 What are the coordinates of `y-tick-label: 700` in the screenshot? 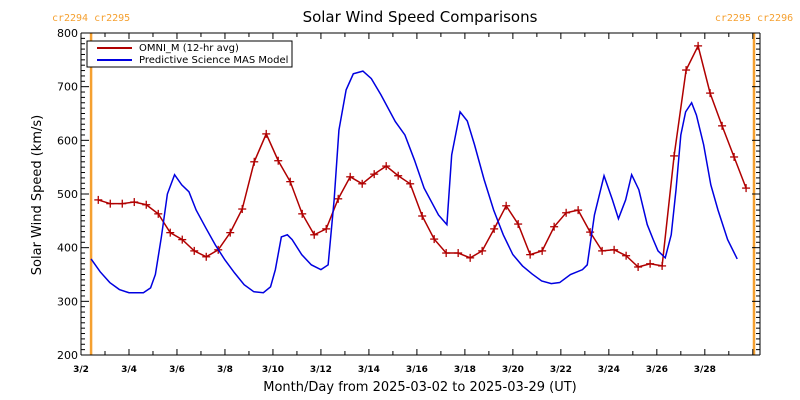 It's located at (67, 87).